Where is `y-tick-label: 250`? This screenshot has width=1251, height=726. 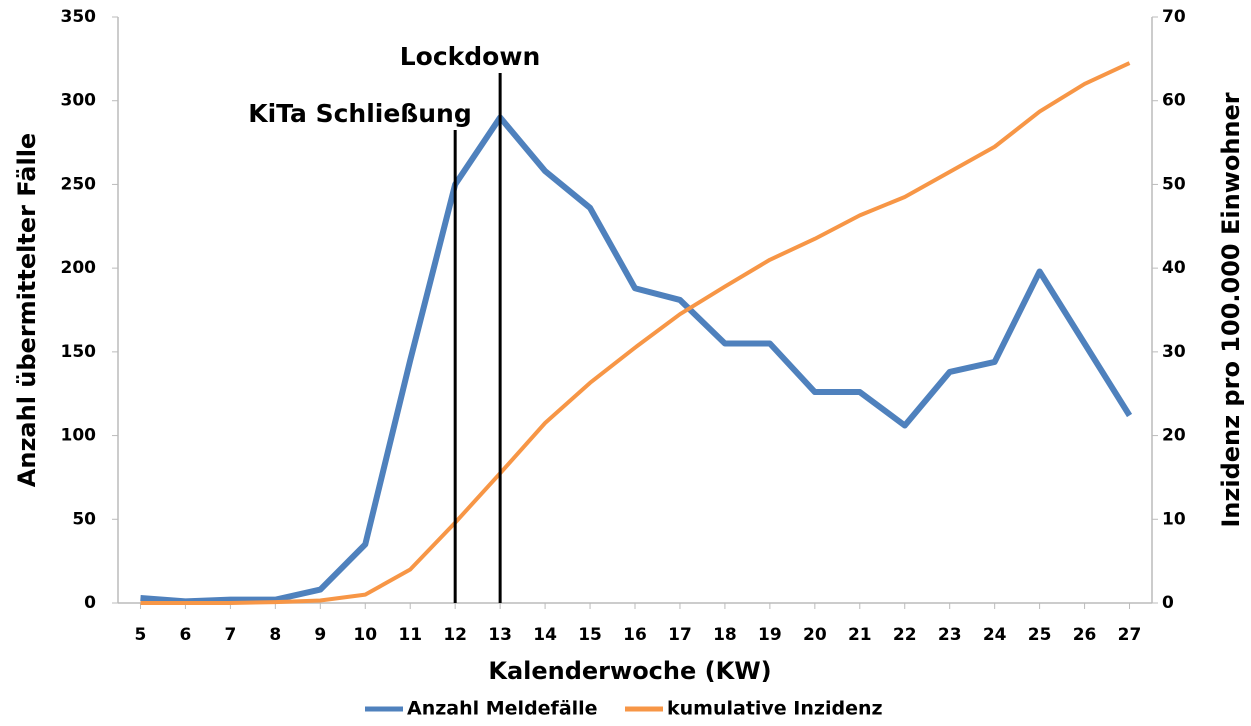 y-tick-label: 250 is located at coordinates (79, 184).